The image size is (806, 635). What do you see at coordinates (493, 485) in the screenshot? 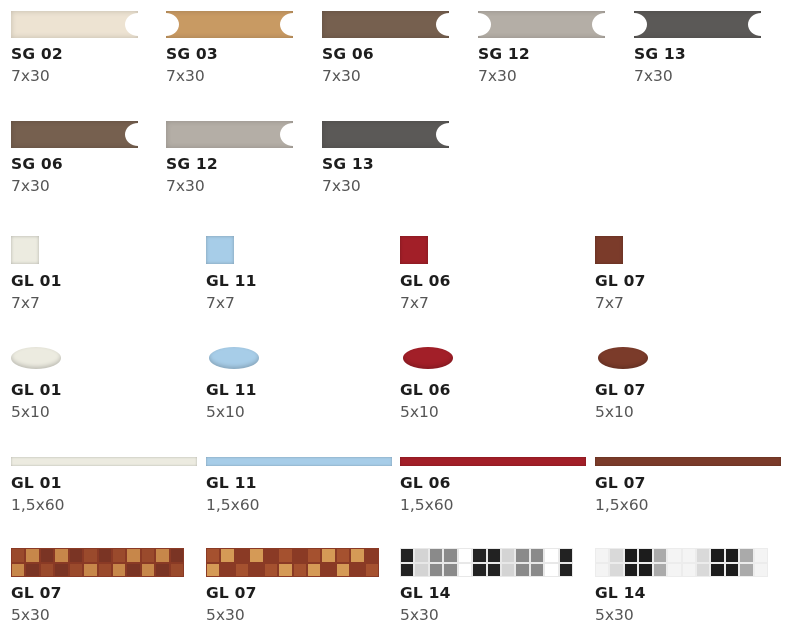
I see `tile-gl06-strip: GL 06 1,5x60` at bounding box center [493, 485].